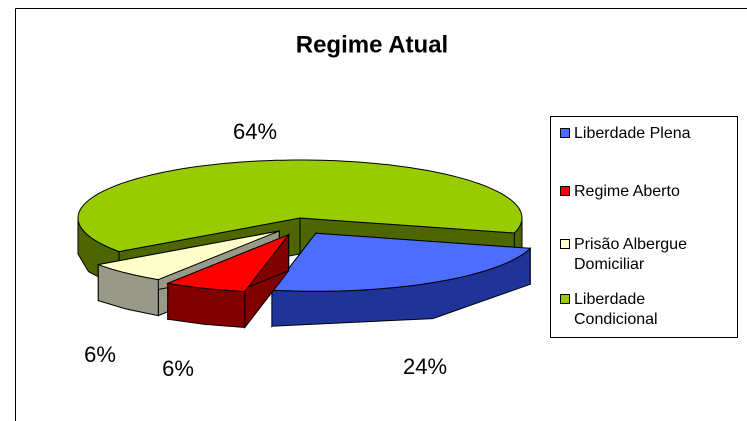 This screenshot has width=747, height=421. Describe the element at coordinates (372, 44) in the screenshot. I see `chart-title: Regime Atual` at that location.